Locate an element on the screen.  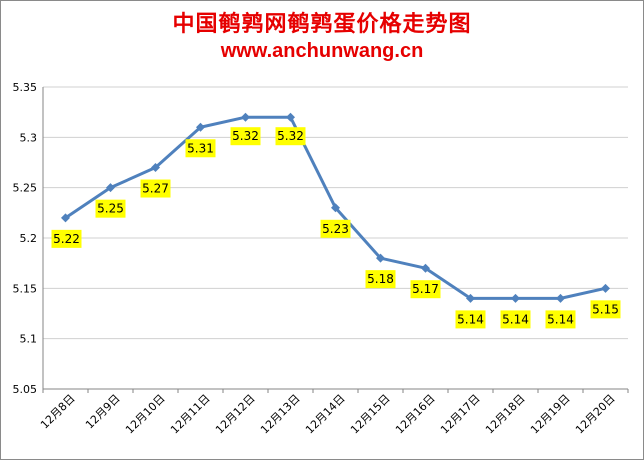
data-label: 5.25 is located at coordinates (110, 209).